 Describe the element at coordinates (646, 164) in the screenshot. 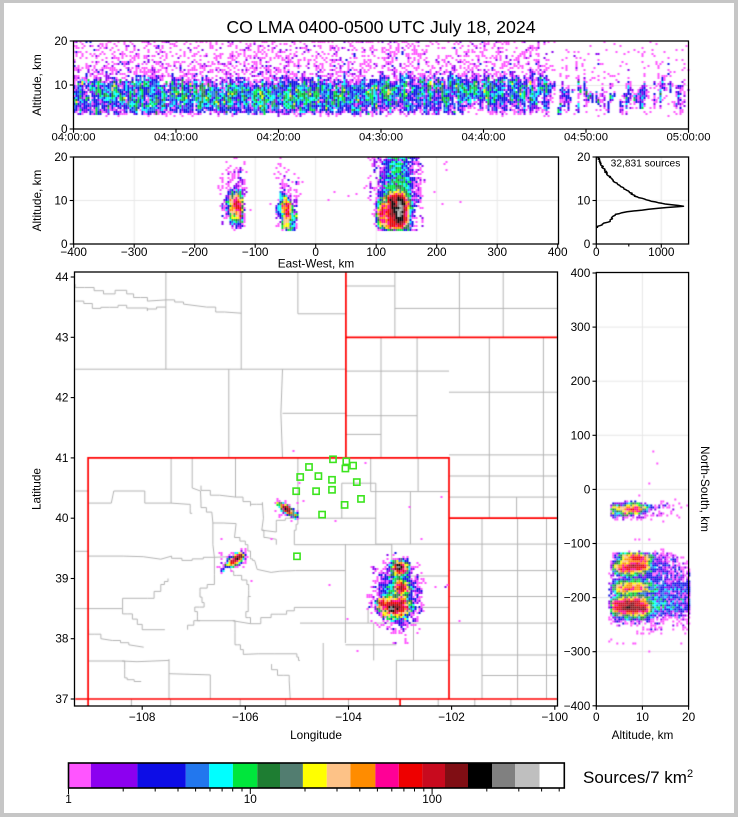

I see `svg-text: 32,831 sources` at that location.